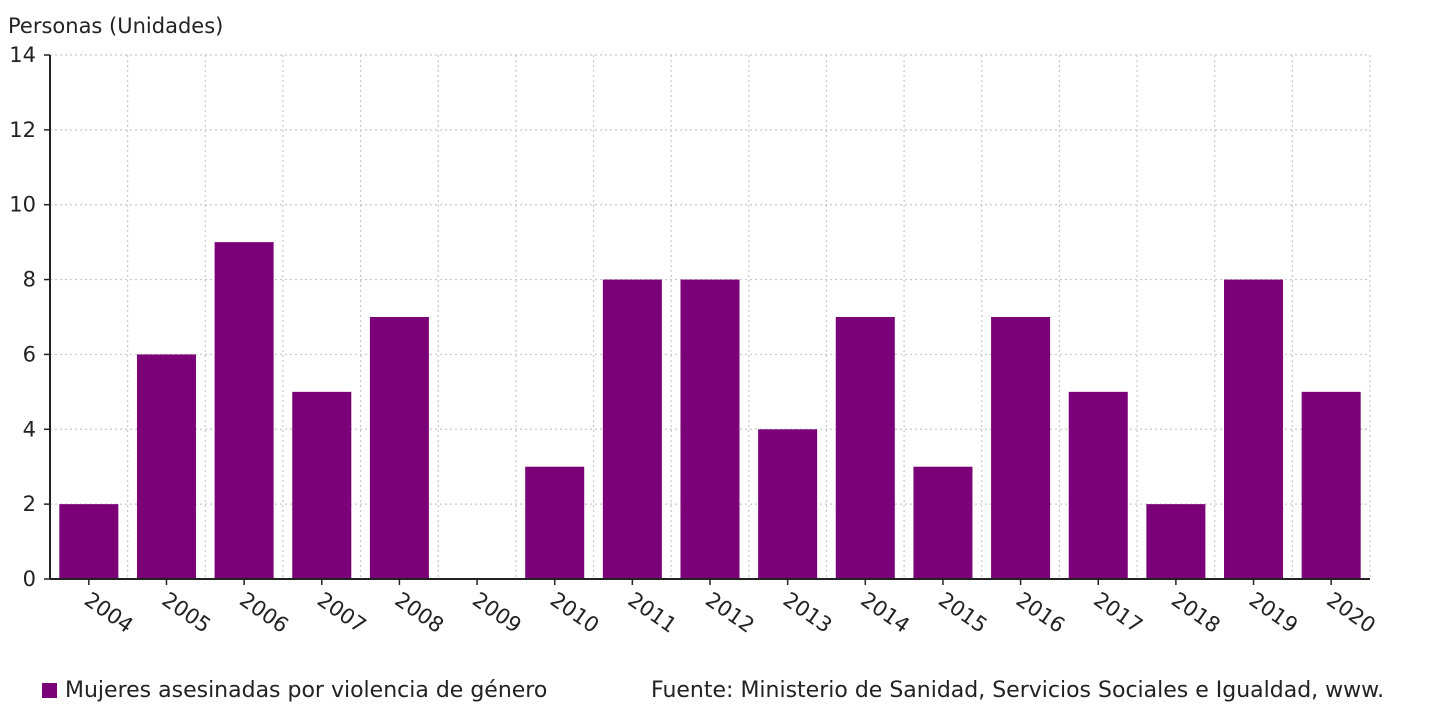 The image size is (1455, 707). What do you see at coordinates (963, 612) in the screenshot?
I see `x-tick-label: 2015` at bounding box center [963, 612].